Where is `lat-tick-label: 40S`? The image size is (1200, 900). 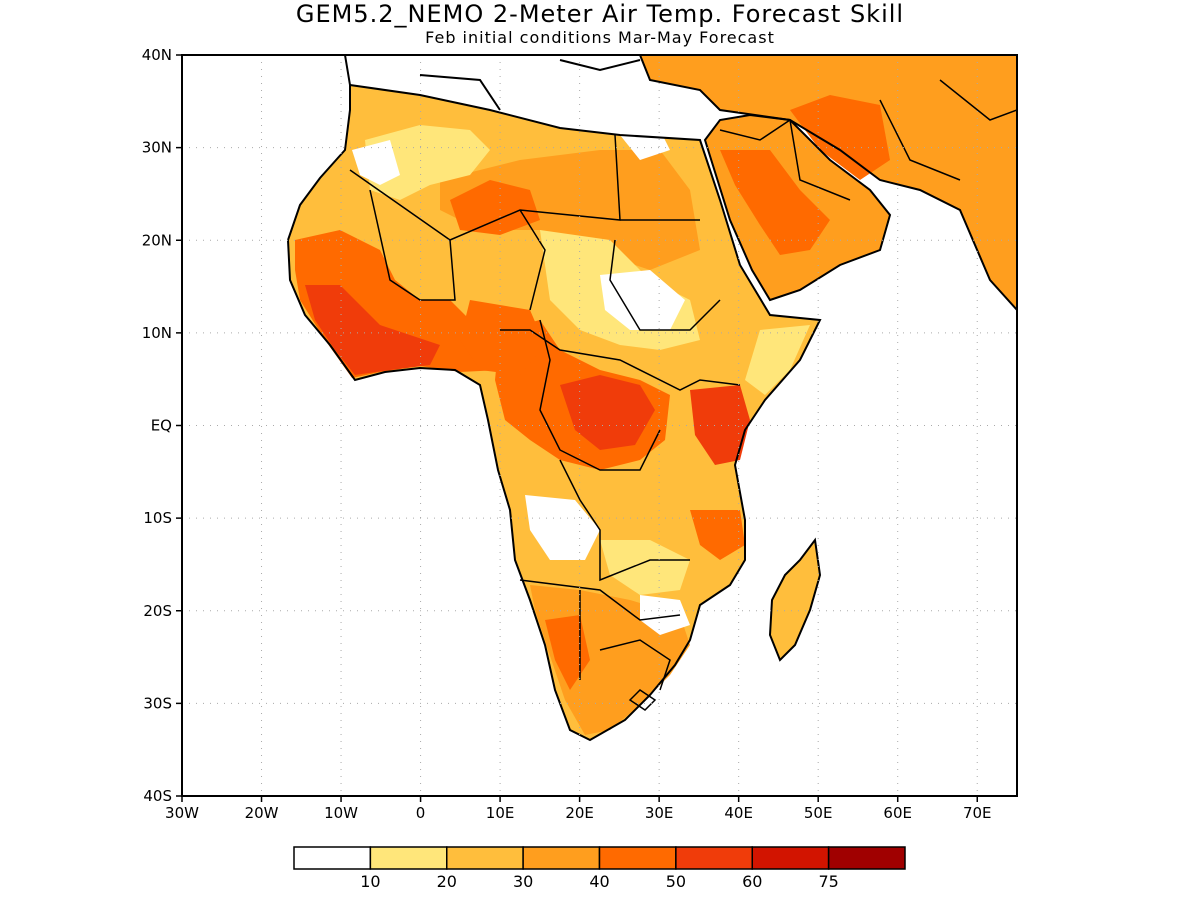 lat-tick-label: 40S is located at coordinates (157, 796).